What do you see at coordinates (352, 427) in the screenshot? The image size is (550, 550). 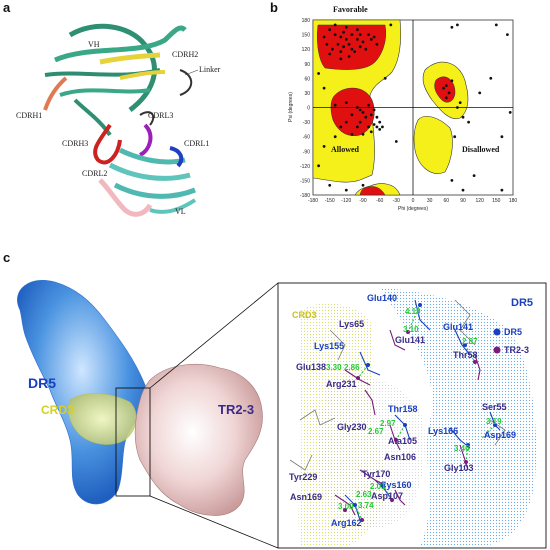 I see `res-gly230: Gly230` at bounding box center [352, 427].